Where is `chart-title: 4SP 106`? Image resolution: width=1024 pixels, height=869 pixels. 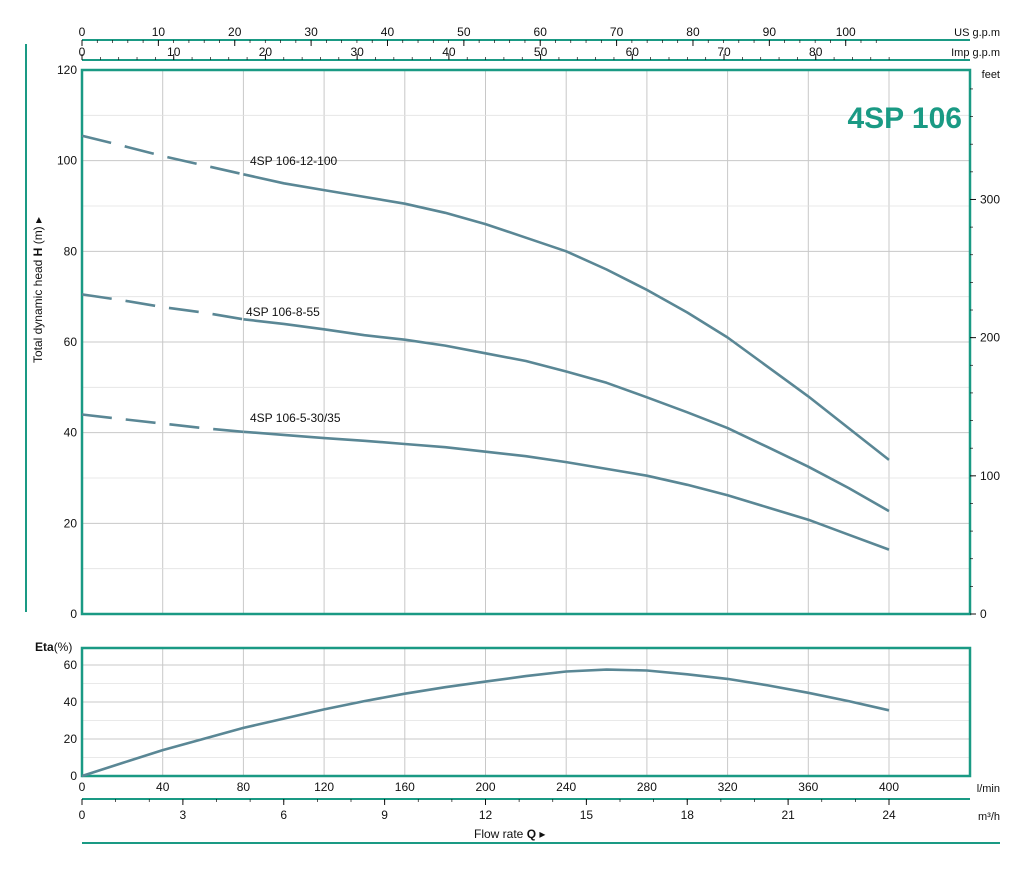
chart-title: 4SP 106 is located at coordinates (904, 118).